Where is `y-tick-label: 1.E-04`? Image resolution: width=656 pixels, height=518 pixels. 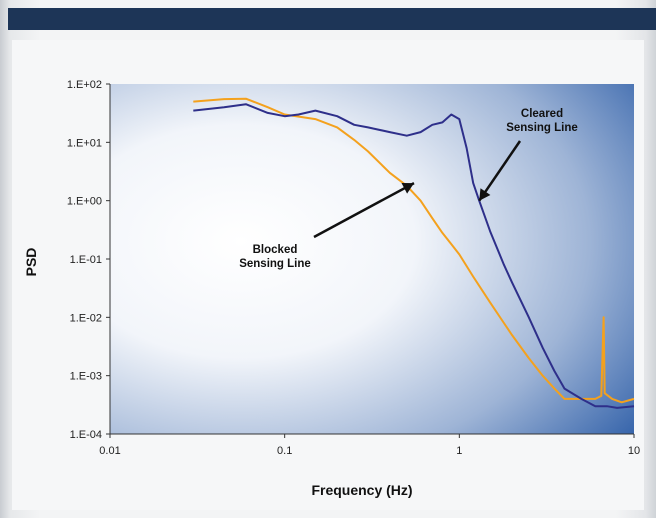 y-tick-label: 1.E-04 is located at coordinates (86, 435).